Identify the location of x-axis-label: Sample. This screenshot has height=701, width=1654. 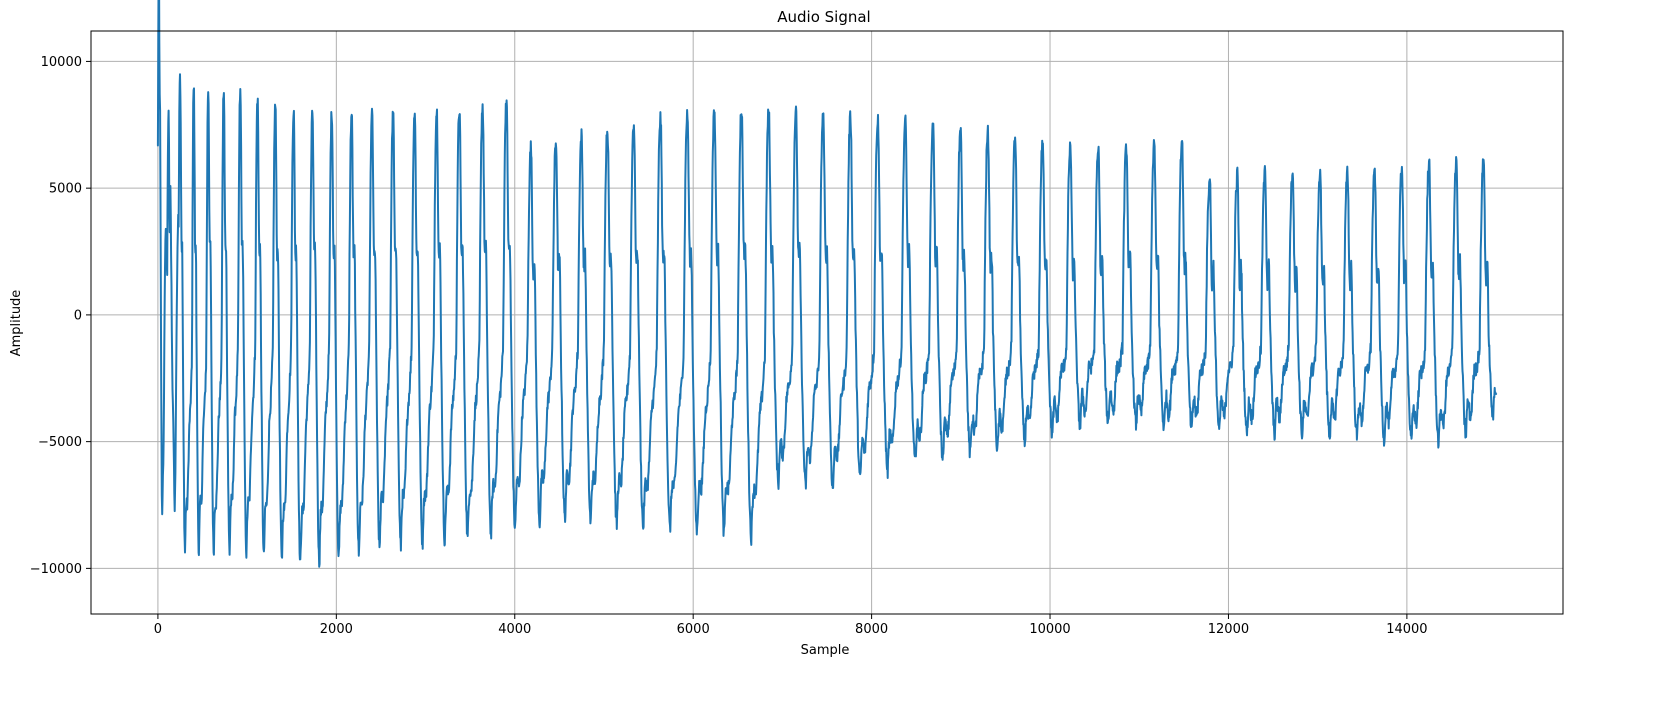
(825, 650).